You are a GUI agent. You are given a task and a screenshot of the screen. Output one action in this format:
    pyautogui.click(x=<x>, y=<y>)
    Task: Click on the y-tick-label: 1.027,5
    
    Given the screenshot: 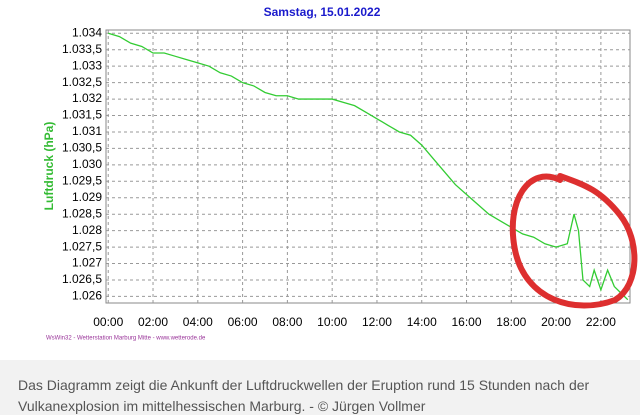 What is the action you would take?
    pyautogui.click(x=82, y=246)
    